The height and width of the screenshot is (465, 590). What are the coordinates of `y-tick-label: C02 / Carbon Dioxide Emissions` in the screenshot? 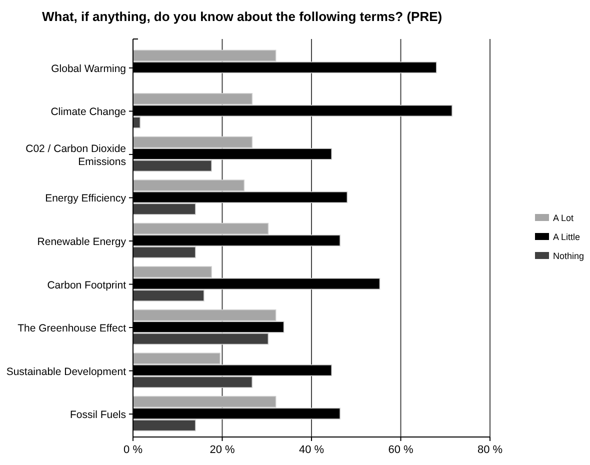 It's located at (76, 155).